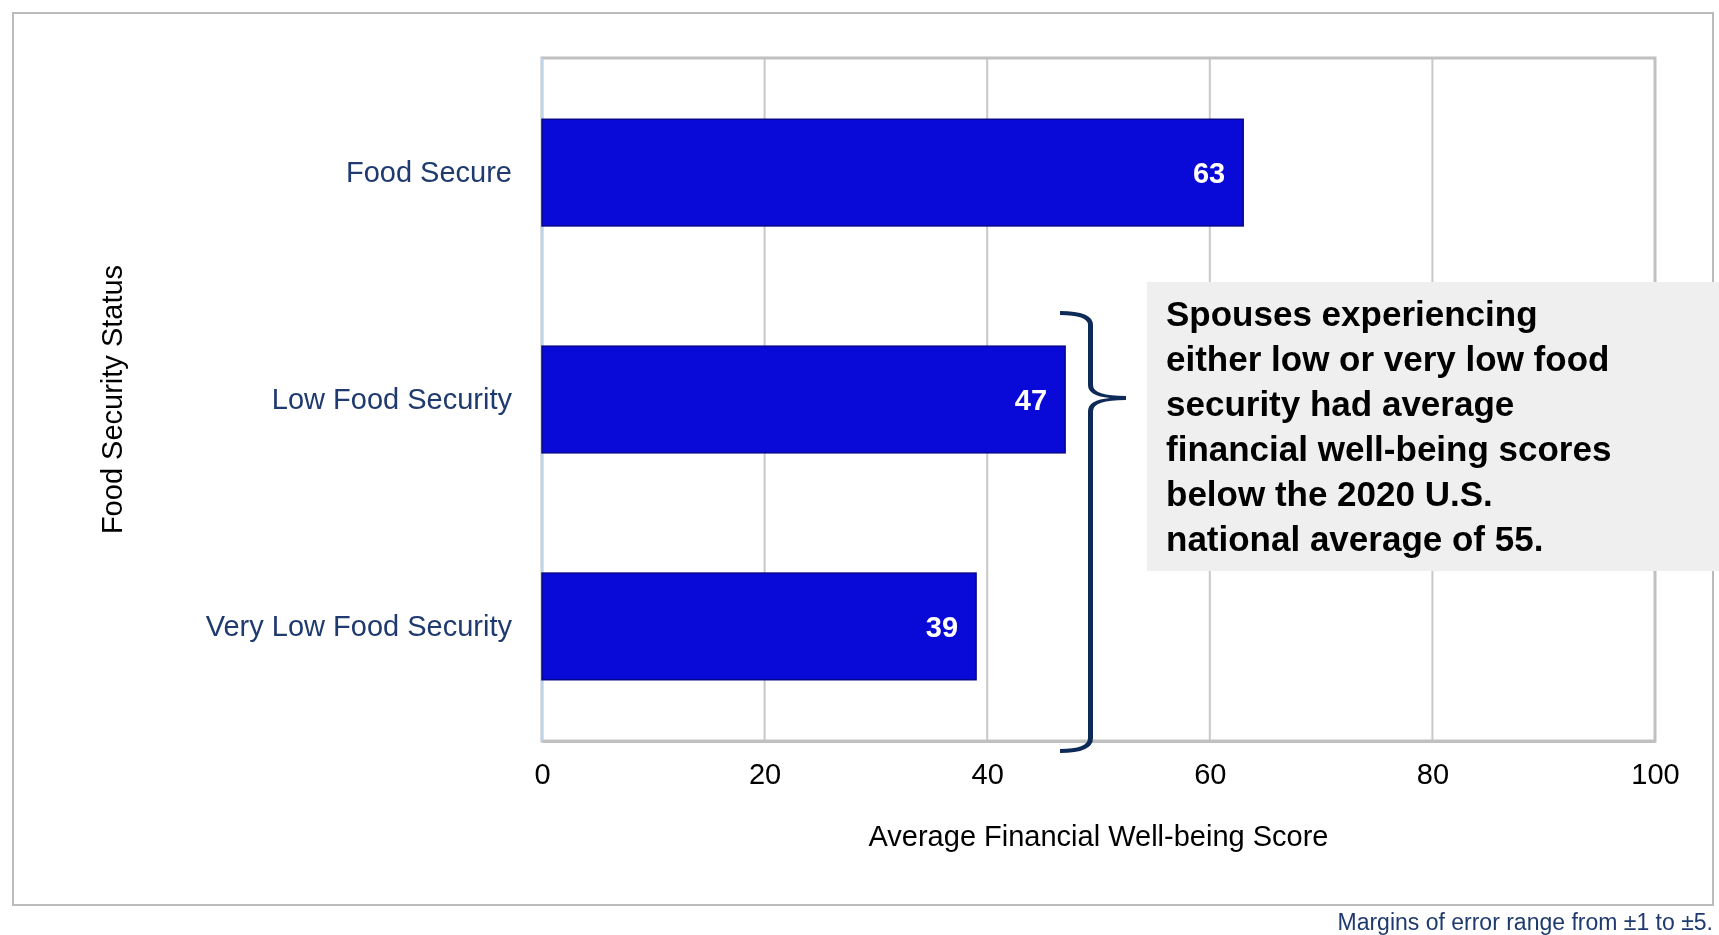  I want to click on x-tick-label: 60, so click(1210, 773).